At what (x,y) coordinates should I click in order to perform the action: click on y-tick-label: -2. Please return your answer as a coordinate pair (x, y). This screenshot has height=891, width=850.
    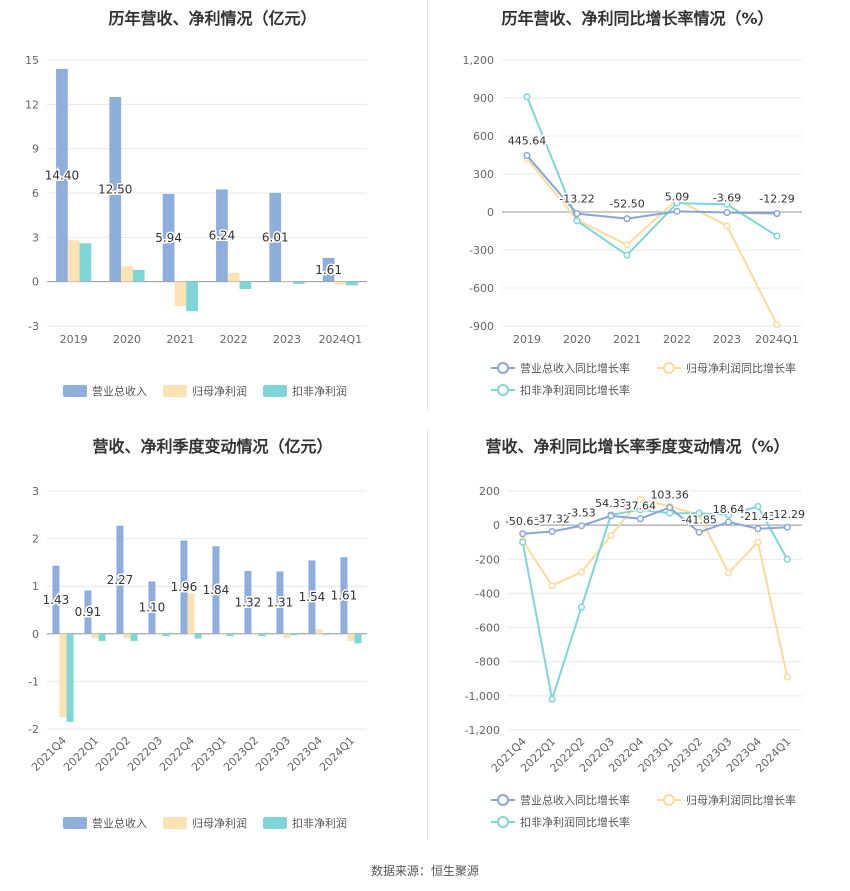
    Looking at the image, I should click on (33, 729).